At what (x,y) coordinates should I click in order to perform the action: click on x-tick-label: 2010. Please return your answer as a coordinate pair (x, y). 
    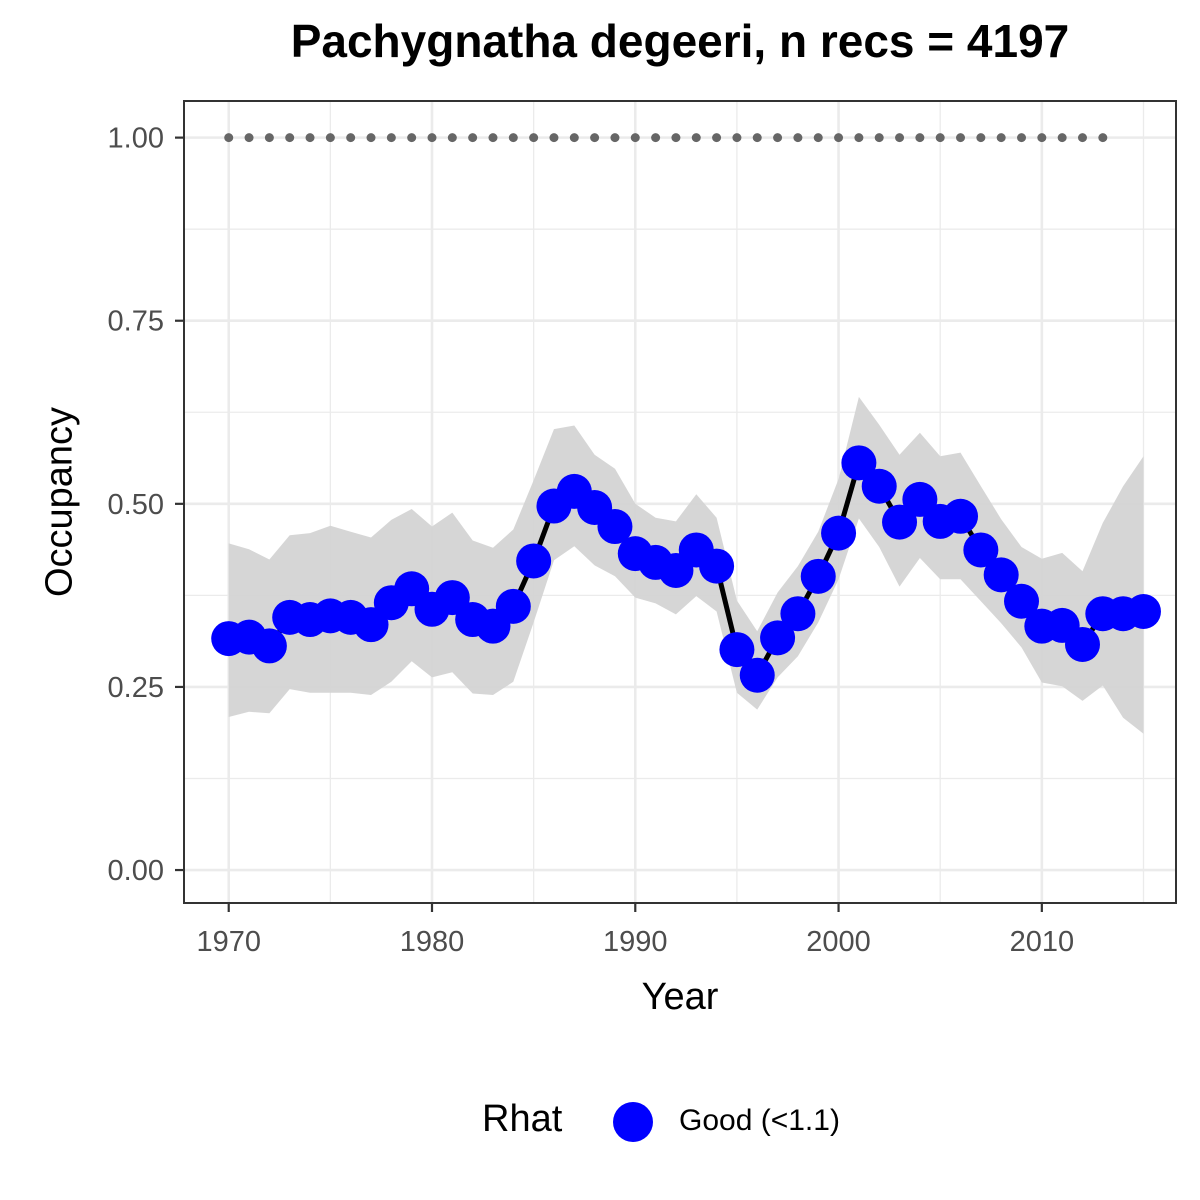
    Looking at the image, I should click on (1042, 942).